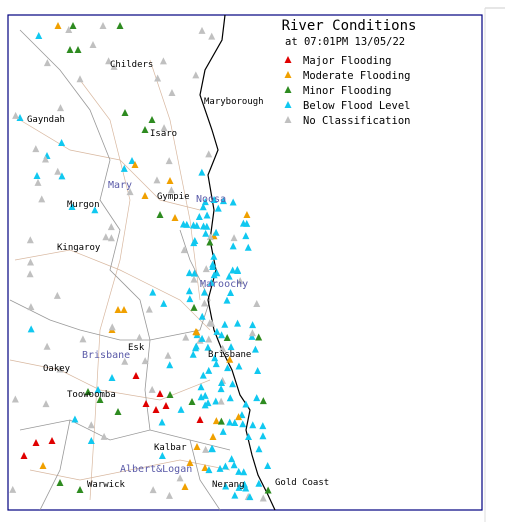 The width and height of the screenshot is (505, 522). Describe the element at coordinates (79, 248) in the screenshot. I see `place-label: Kingaroy` at that location.